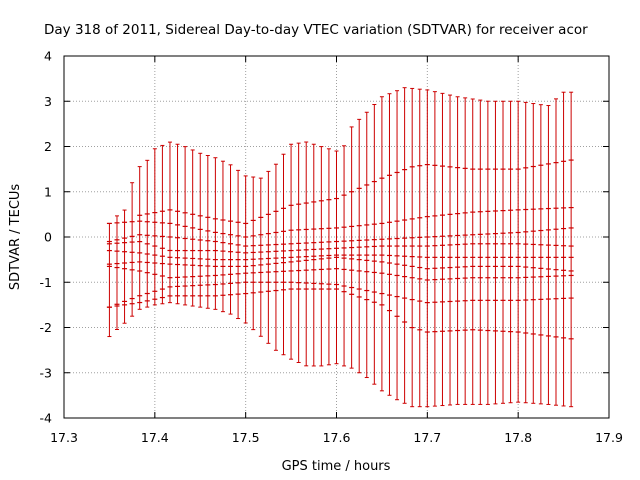  Describe the element at coordinates (46, 372) in the screenshot. I see `y-tick-label: -3` at that location.